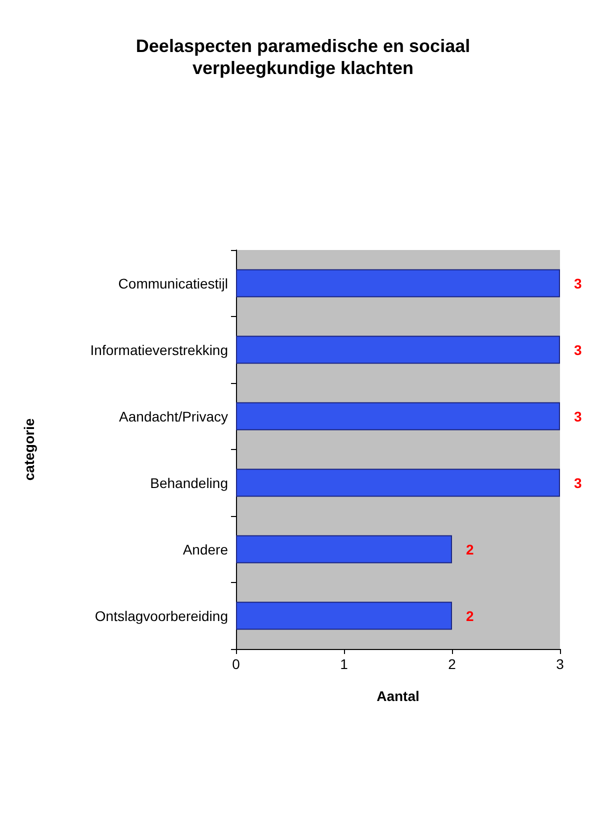 The height and width of the screenshot is (829, 608). I want to click on x-tick-label: 2, so click(452, 664).